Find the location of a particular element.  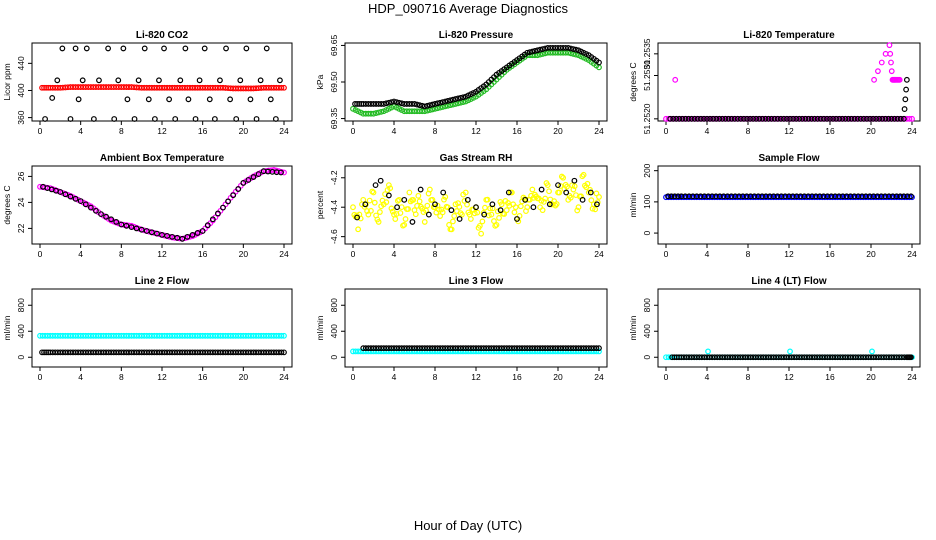

panel-line-3-flow: Line 3 Flow ml/min 0 4 8 12 16 20 24 0 400 800 is located at coordinates (461, 329).